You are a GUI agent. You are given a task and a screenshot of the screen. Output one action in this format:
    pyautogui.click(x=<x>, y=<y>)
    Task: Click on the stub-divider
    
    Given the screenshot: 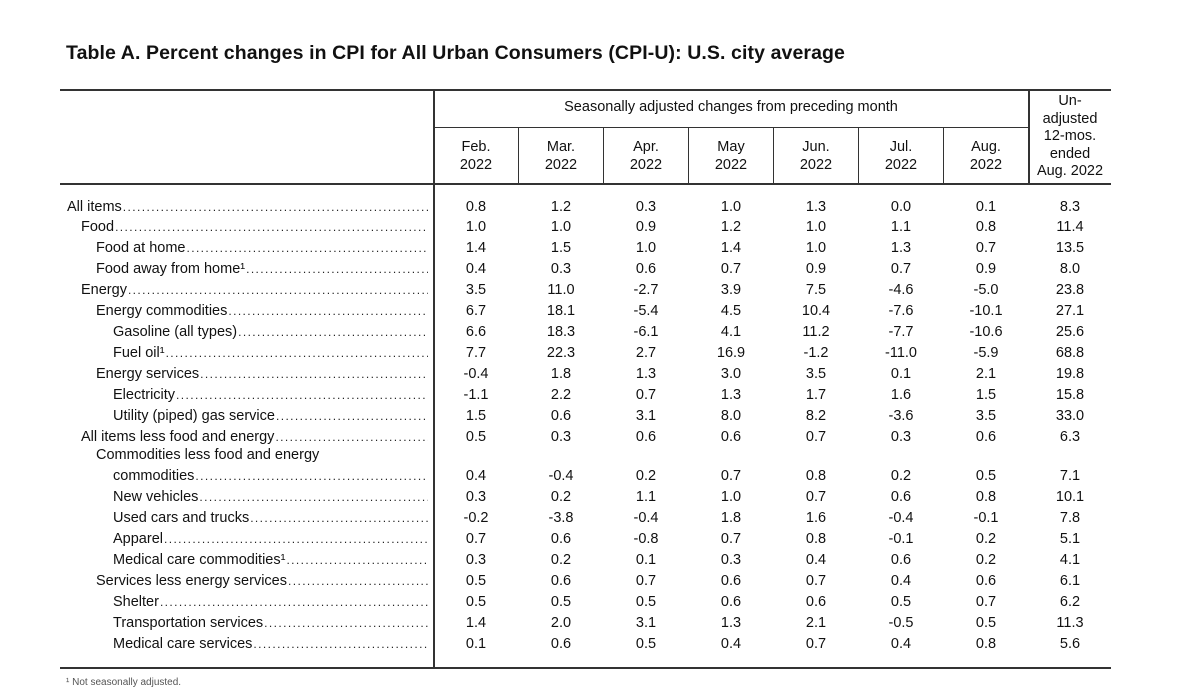 What is the action you would take?
    pyautogui.click(x=434, y=378)
    